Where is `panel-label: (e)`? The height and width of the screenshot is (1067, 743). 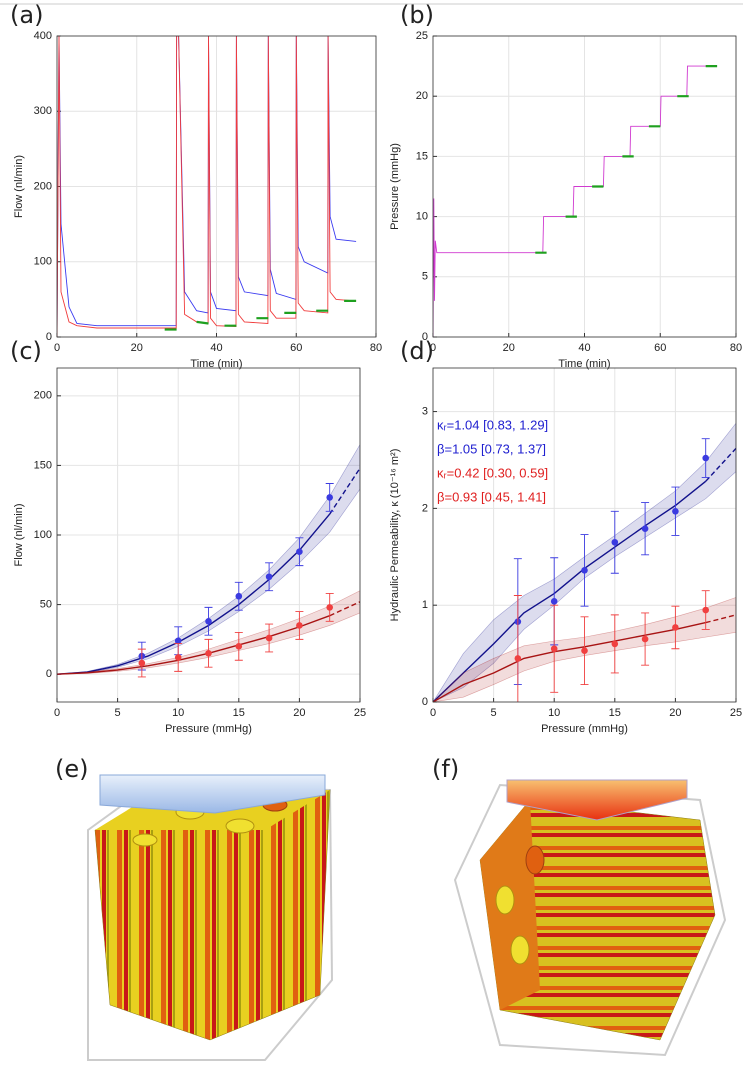
panel-label: (e) is located at coordinates (72, 769).